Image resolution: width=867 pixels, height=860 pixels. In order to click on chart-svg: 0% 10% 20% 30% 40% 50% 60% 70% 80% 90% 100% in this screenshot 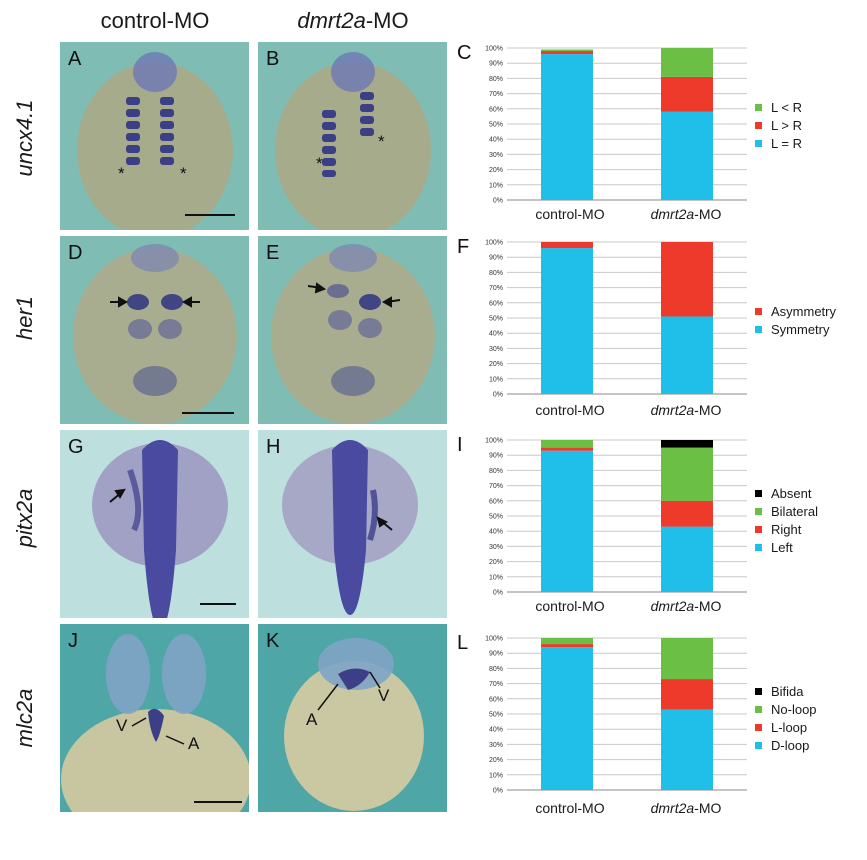, I will do `click(616, 125)`.